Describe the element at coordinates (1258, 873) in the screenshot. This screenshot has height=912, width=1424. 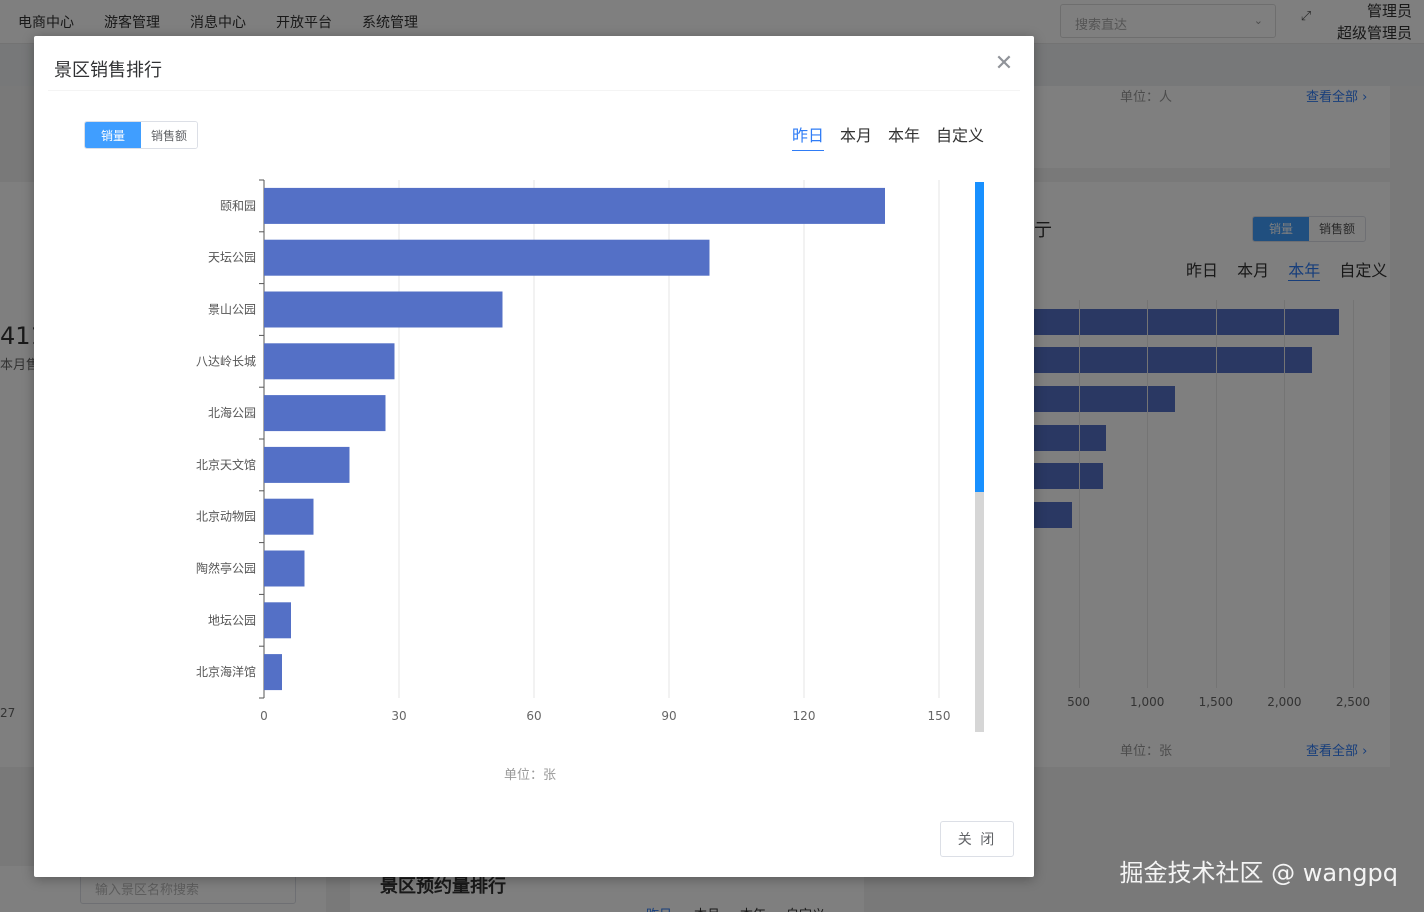
I see `watermark: 掘金技术社区 @ wangpq` at that location.